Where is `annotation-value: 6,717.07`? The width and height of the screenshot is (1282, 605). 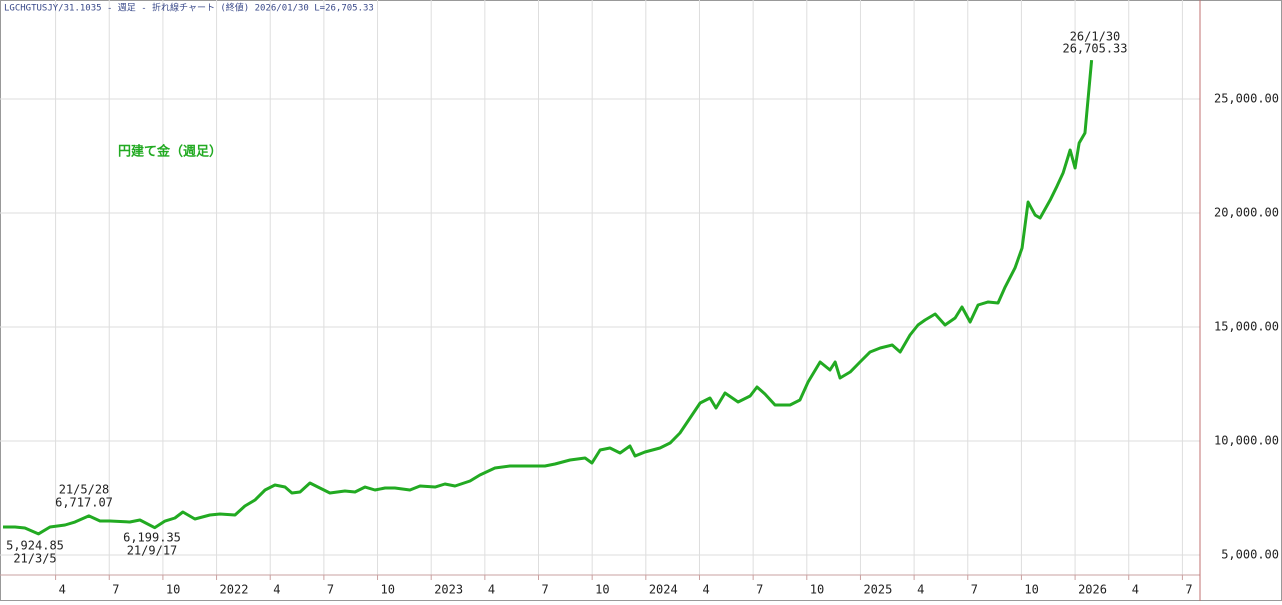 annotation-value: 6,717.07 is located at coordinates (84, 503).